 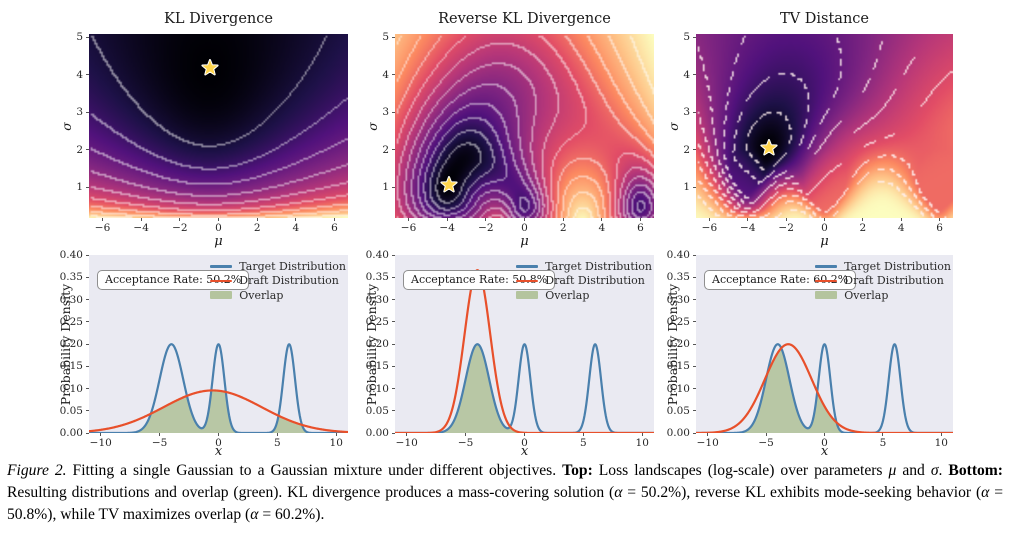 I want to click on plot-title: KL Divergence, so click(x=218, y=19).